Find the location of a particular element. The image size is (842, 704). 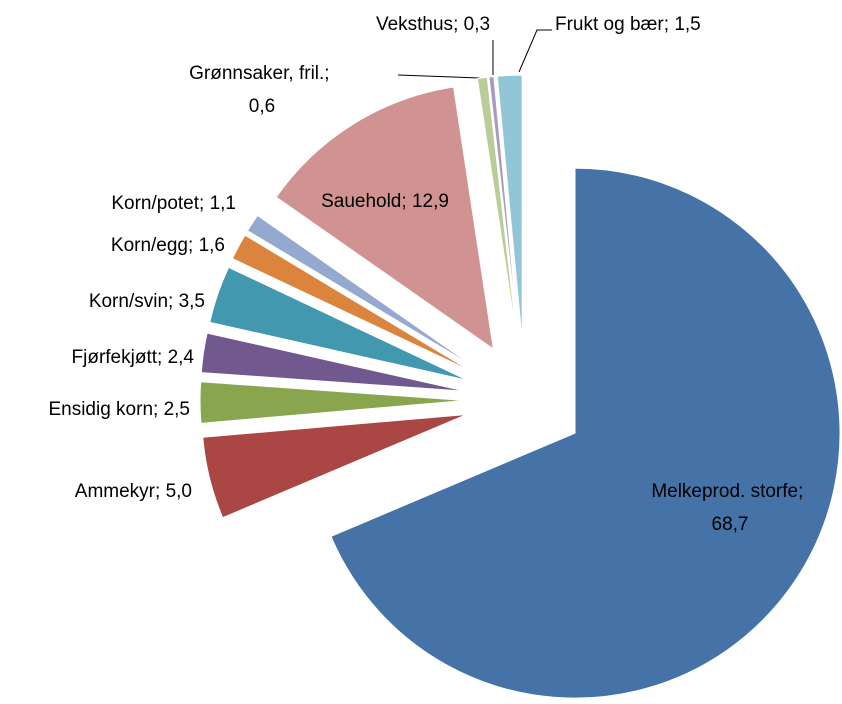

data-label: Fjørfekjøtt; 2,4 is located at coordinates (133, 357).